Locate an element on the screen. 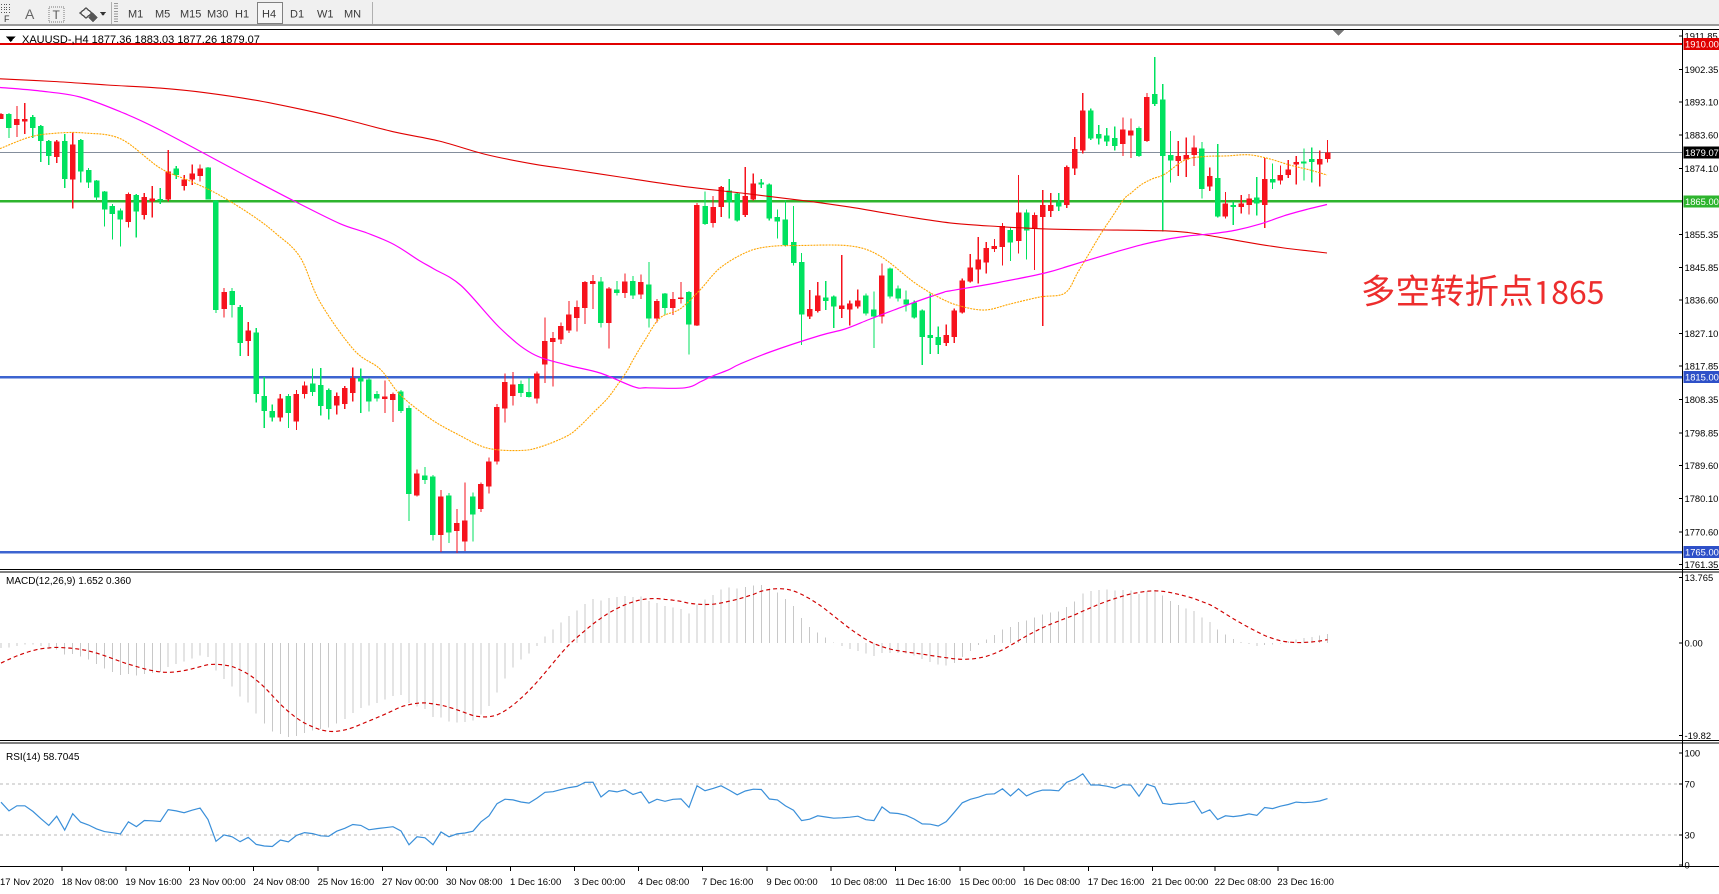 The height and width of the screenshot is (894, 1719). svg-text: 0.00 is located at coordinates (1694, 642).